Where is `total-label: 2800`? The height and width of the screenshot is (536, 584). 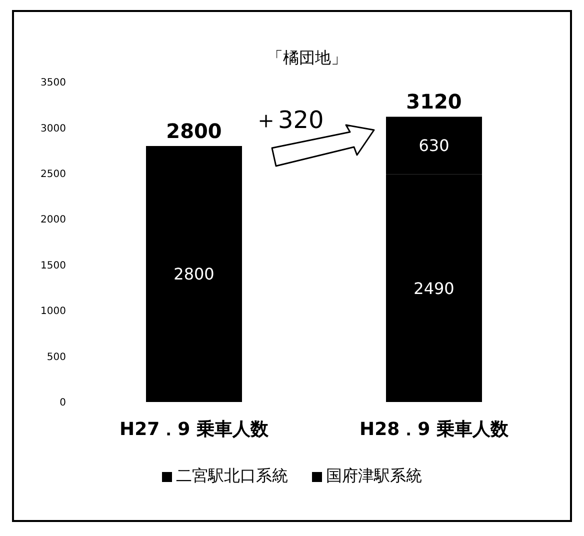 total-label: 2800 is located at coordinates (194, 131).